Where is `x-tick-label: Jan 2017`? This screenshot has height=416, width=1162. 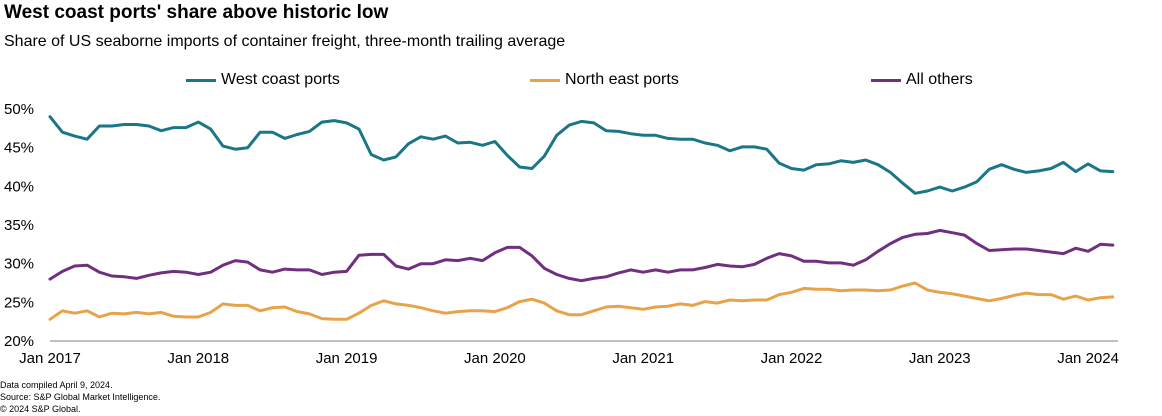 x-tick-label: Jan 2017 is located at coordinates (50, 358).